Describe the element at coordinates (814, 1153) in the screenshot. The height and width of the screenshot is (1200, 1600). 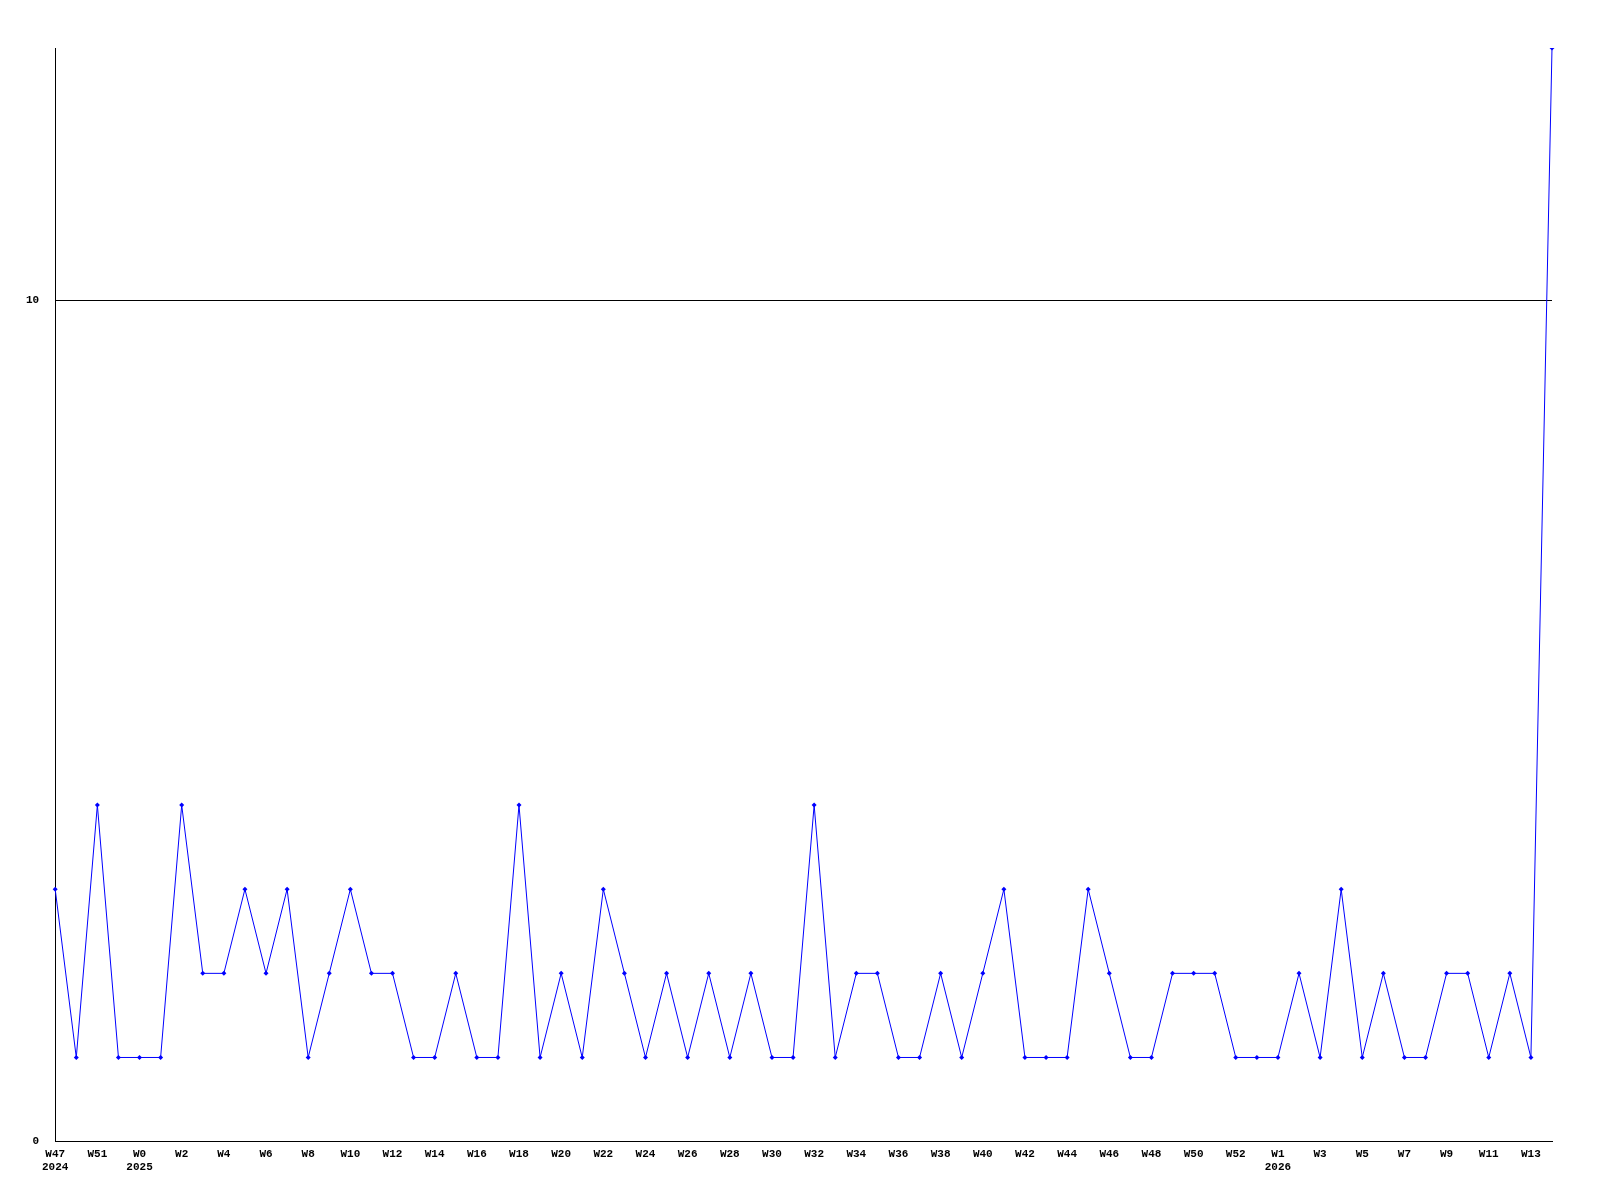
I see `x-tick-label: W32` at that location.